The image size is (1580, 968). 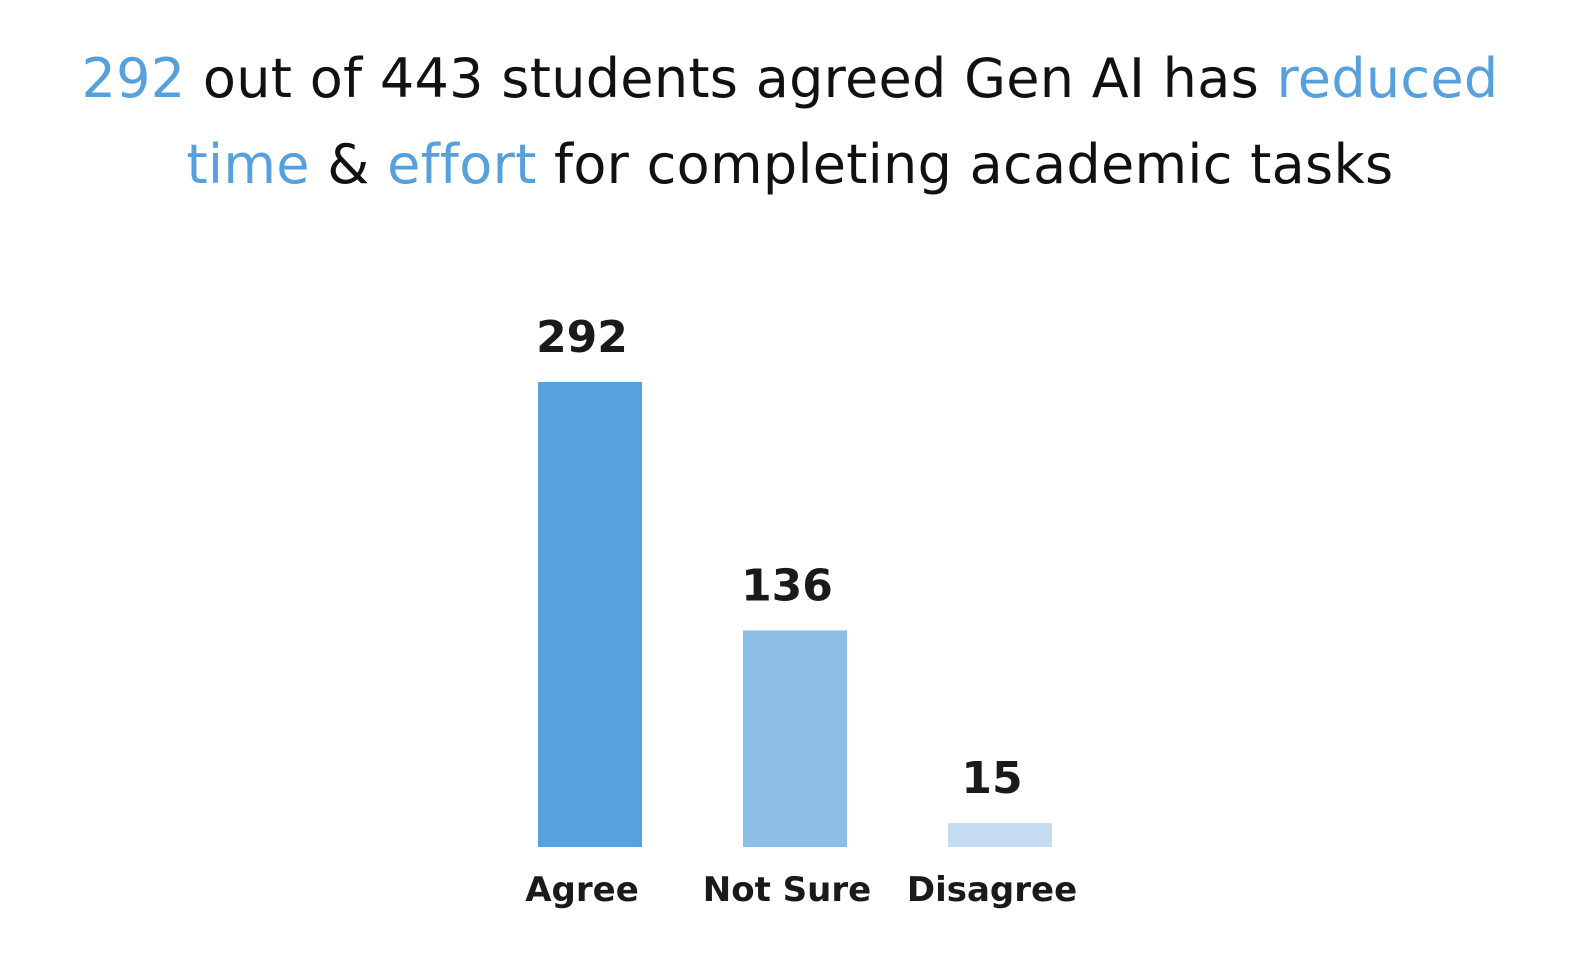 What do you see at coordinates (731, 78) in the screenshot?
I see `title-segment: out of 443 students agreed Gen AI has` at bounding box center [731, 78].